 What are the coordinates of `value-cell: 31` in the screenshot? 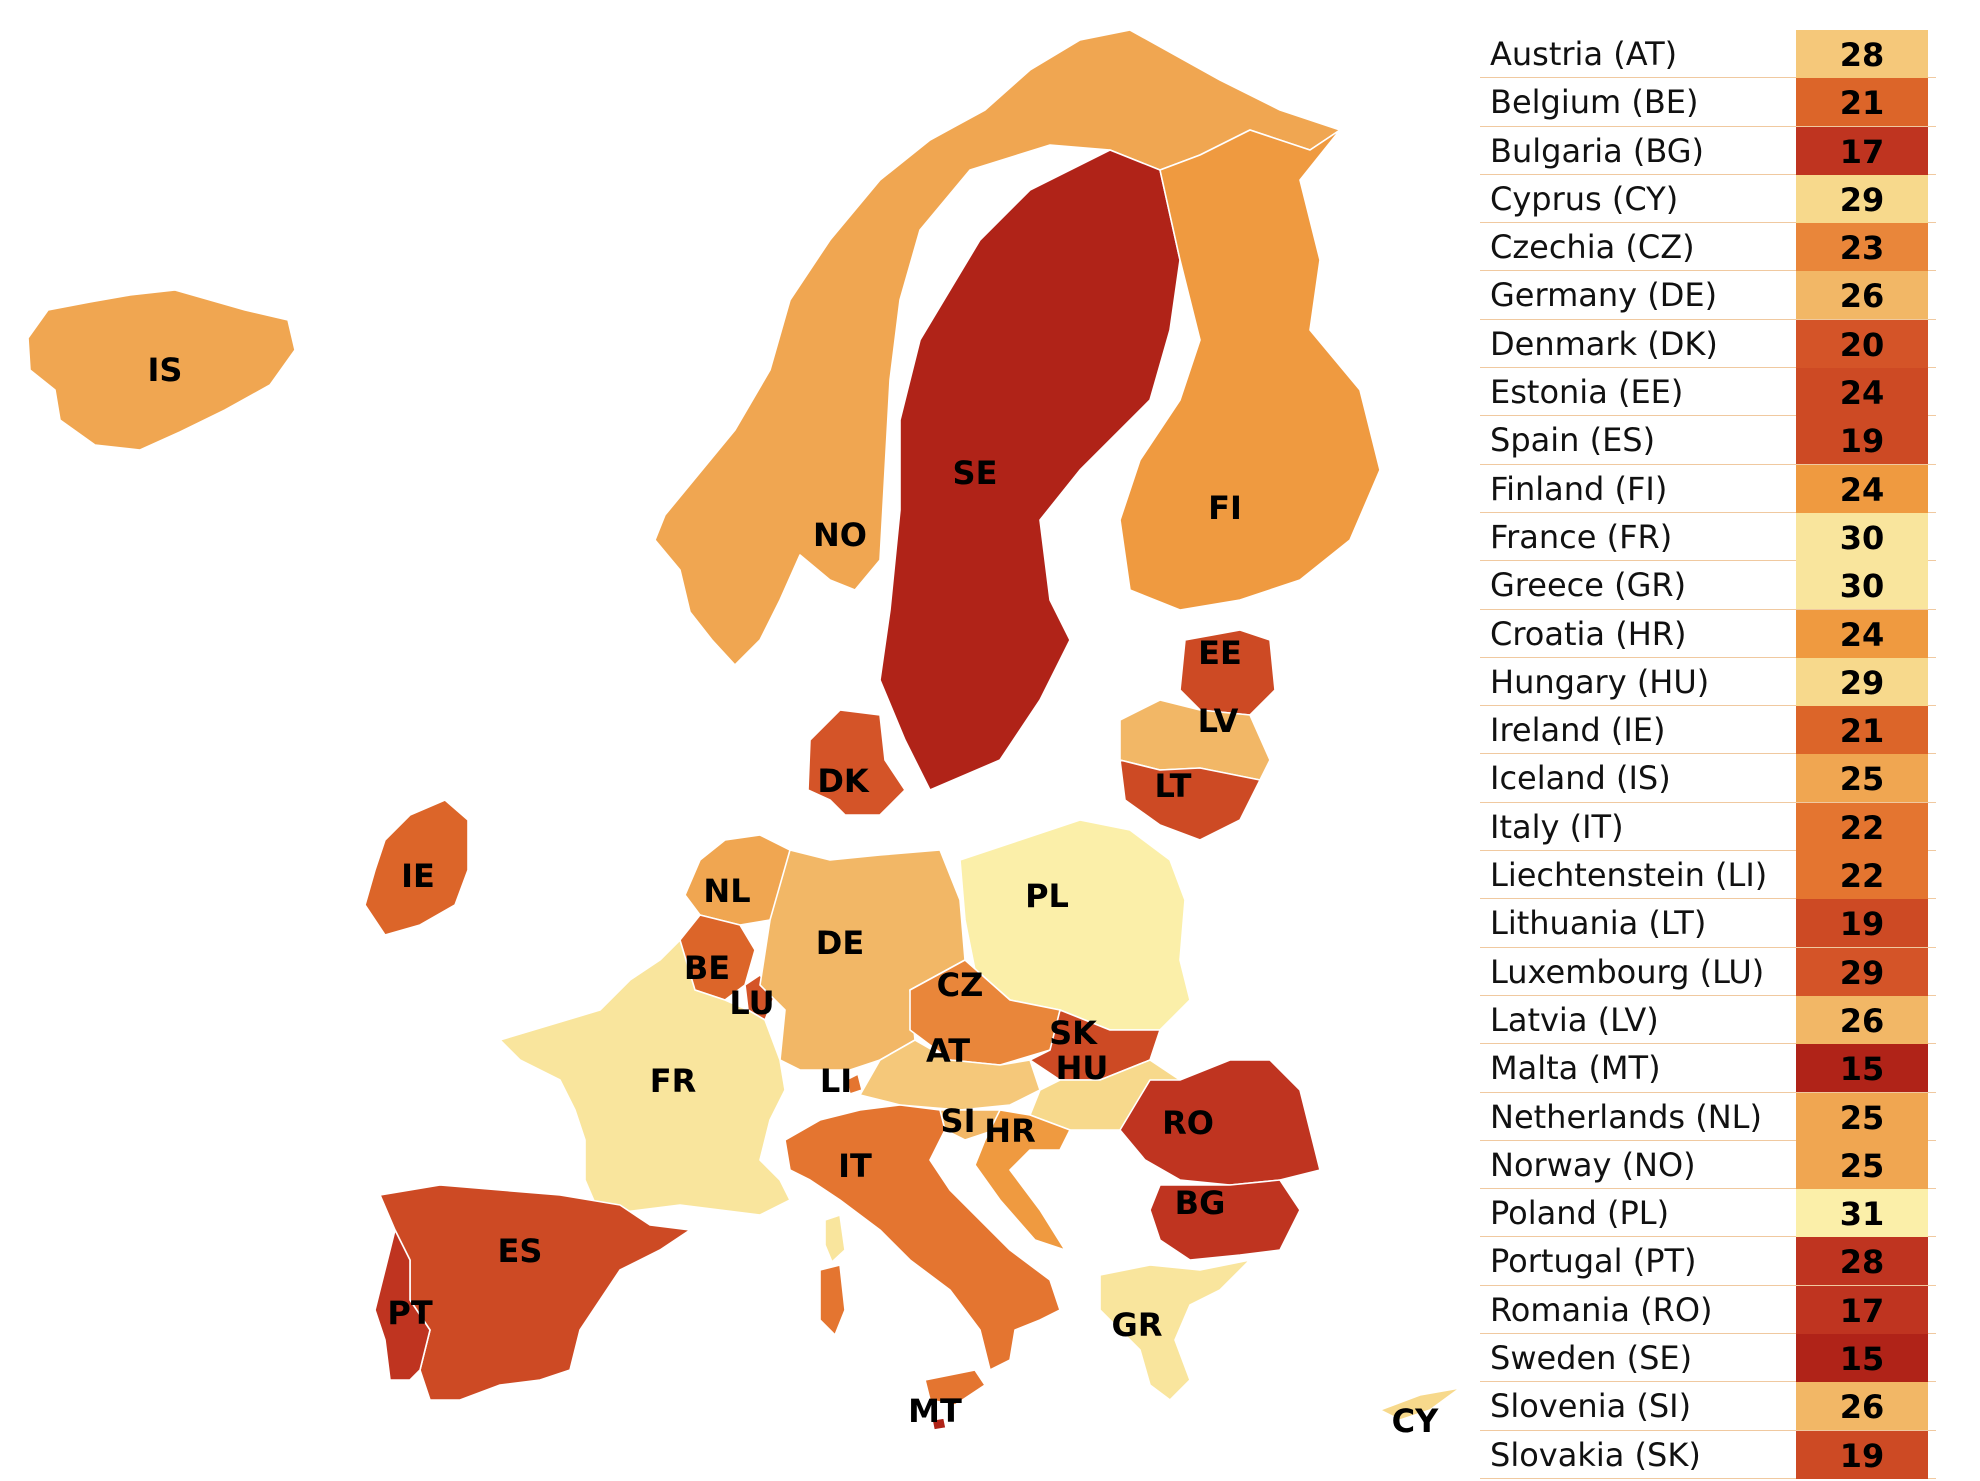 It's located at (1862, 1213).